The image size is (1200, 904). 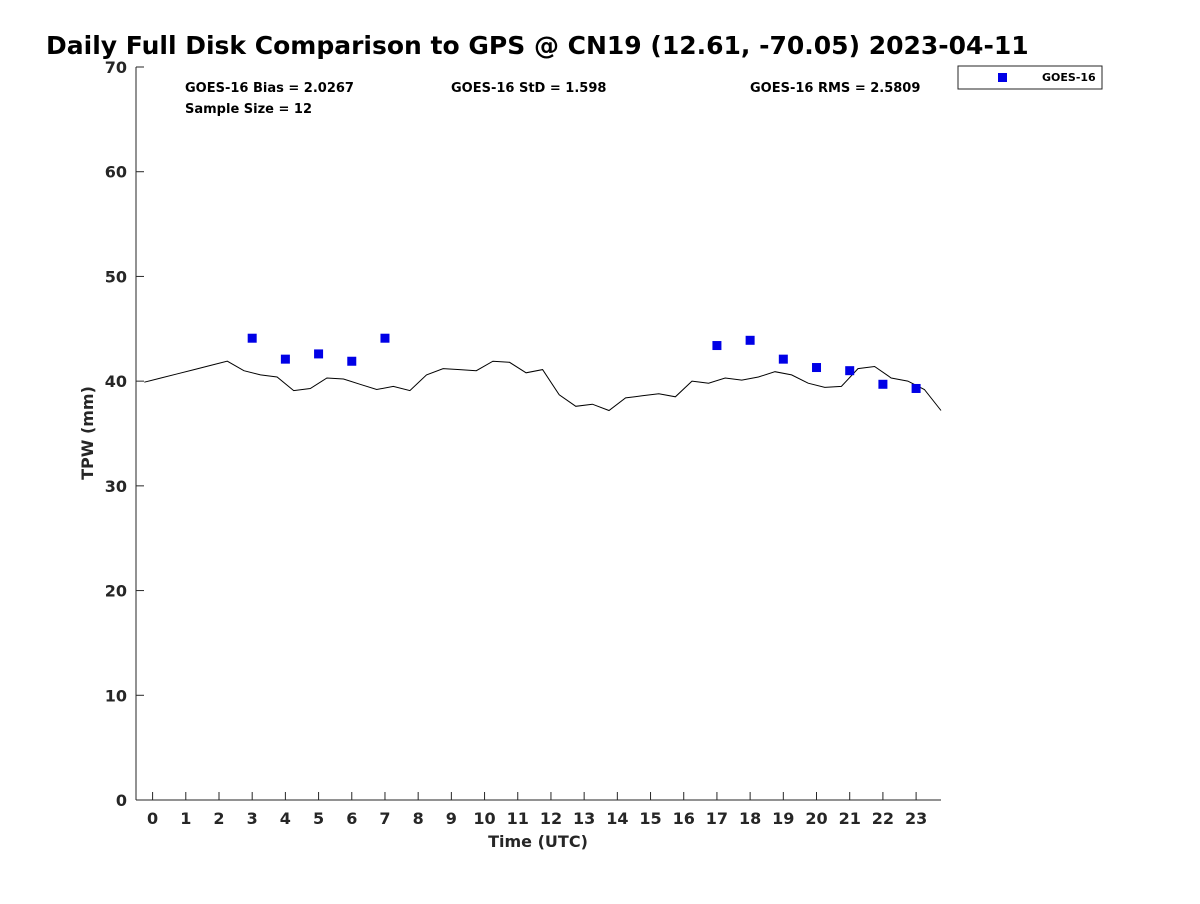 What do you see at coordinates (121, 800) in the screenshot?
I see `y-tick-label: 0` at bounding box center [121, 800].